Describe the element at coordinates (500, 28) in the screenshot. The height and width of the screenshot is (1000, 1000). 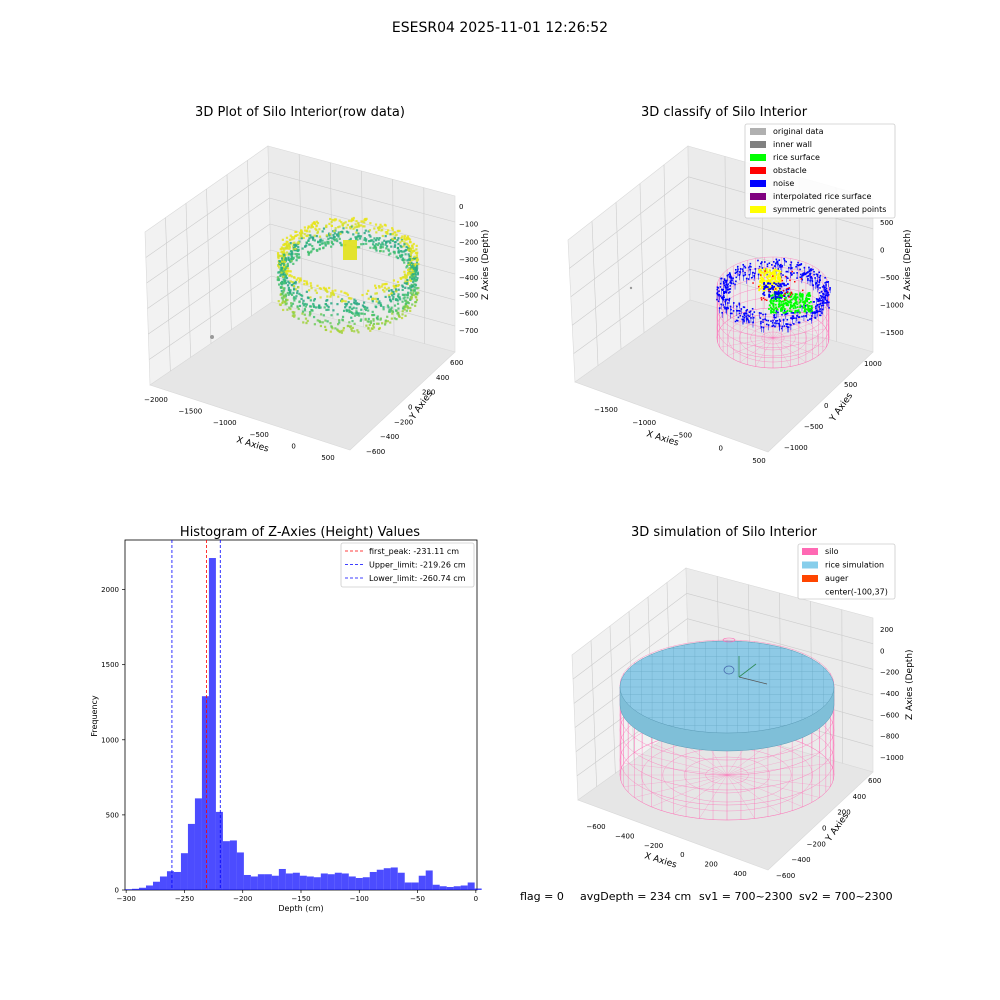
I see `figure-suptitle: ESESR04 2025-11-01 12:26:52` at that location.